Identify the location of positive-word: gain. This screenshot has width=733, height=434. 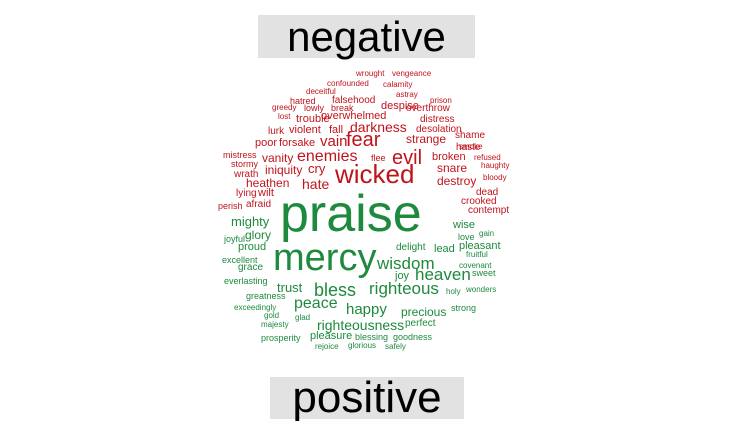
(487, 233).